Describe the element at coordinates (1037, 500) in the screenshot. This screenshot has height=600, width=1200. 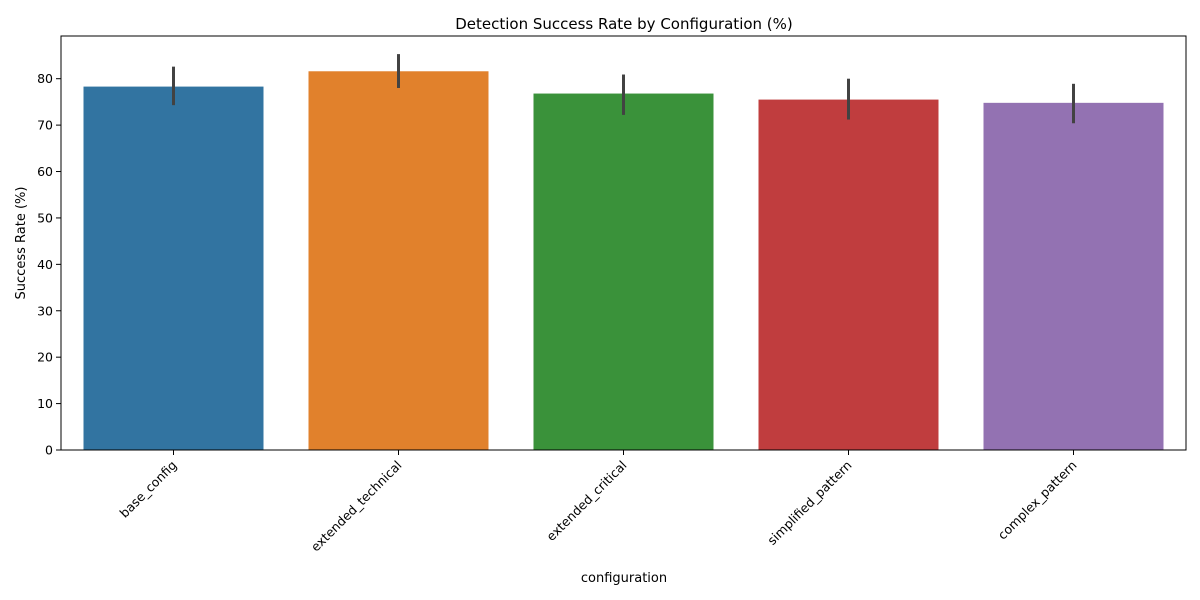
I see `x-tick-label: complex_pattern` at that location.